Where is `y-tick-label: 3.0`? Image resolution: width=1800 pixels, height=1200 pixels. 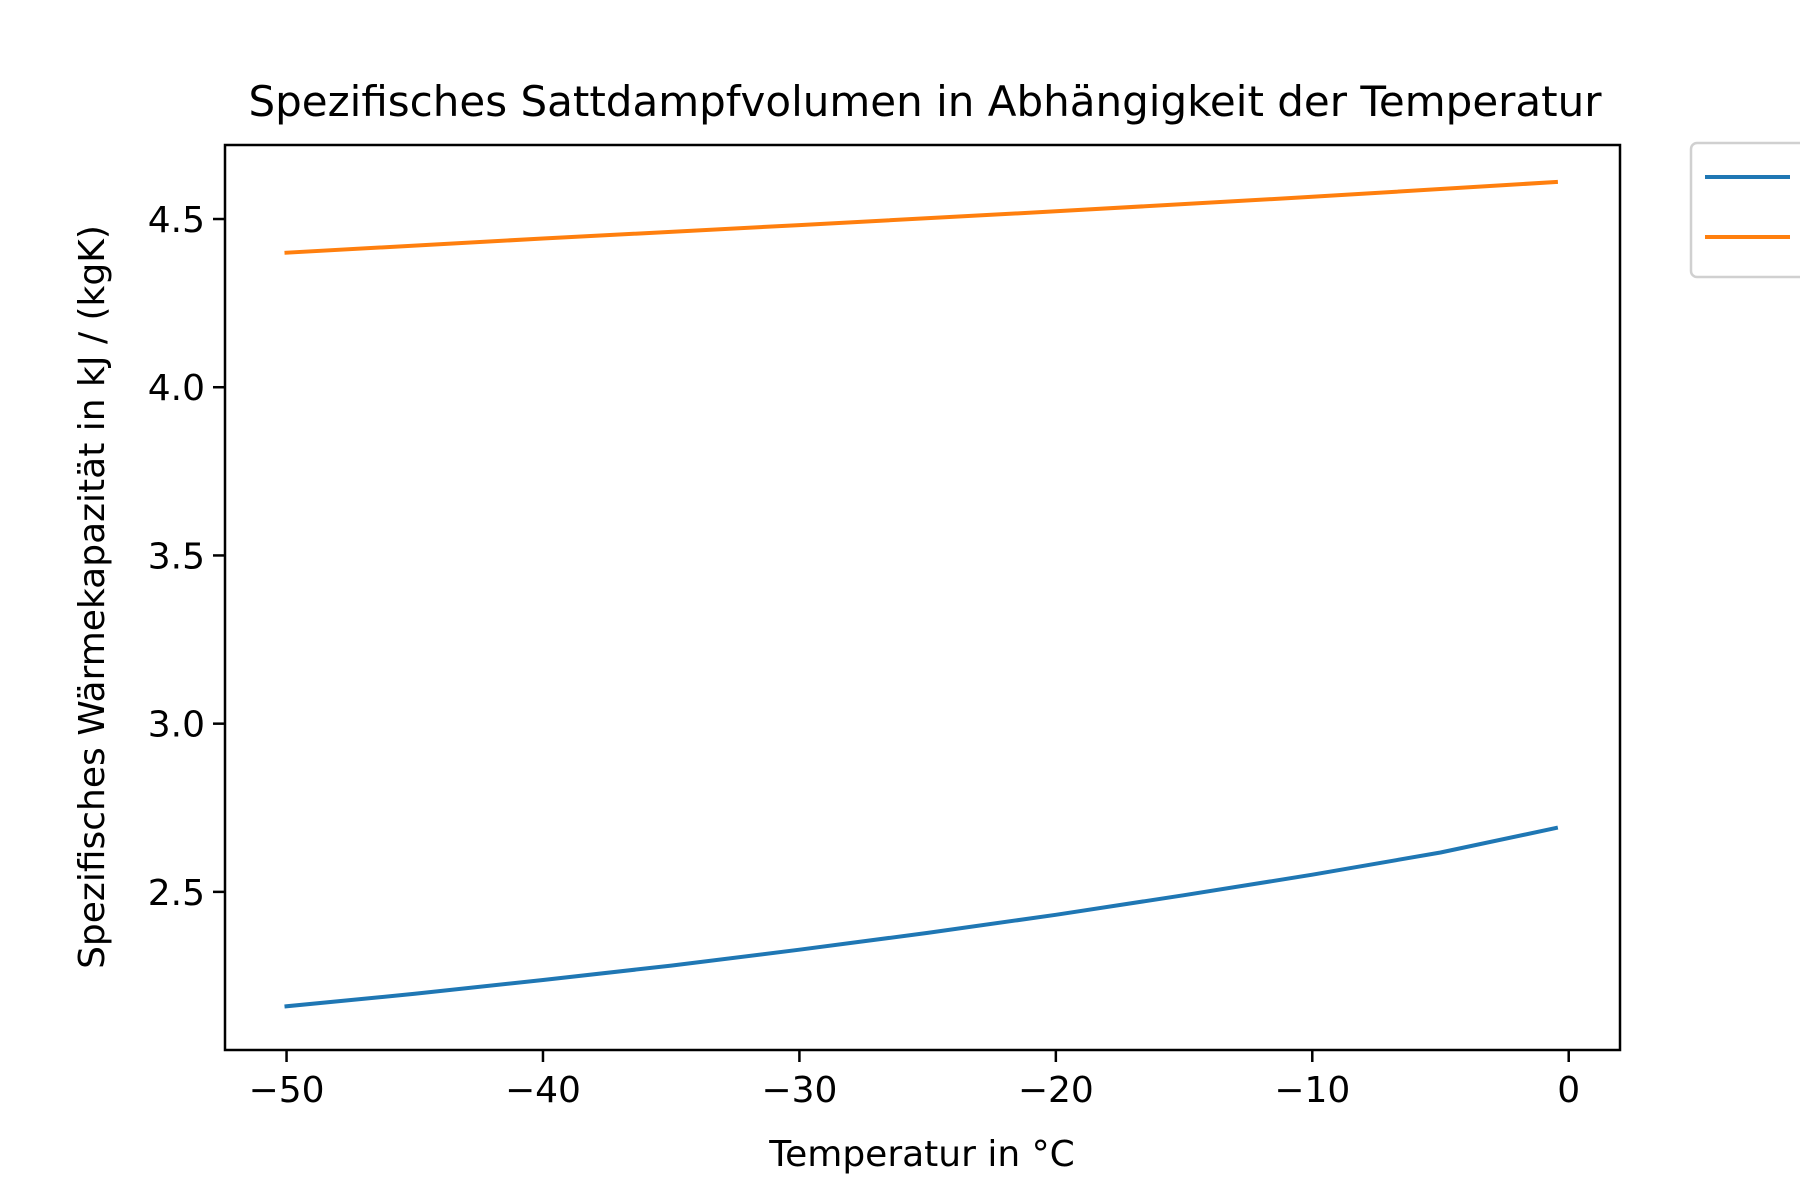 y-tick-label: 3.0 is located at coordinates (176, 725).